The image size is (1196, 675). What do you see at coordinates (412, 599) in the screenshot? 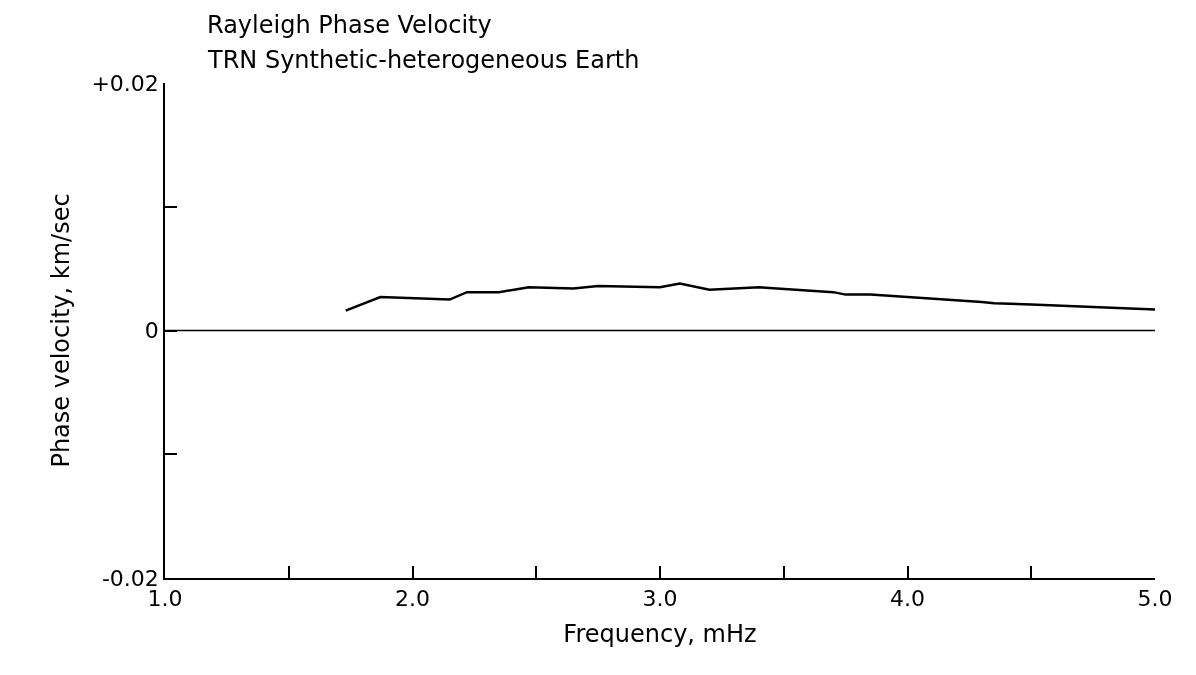
I see `x-tick-label: 2.0` at bounding box center [412, 599].